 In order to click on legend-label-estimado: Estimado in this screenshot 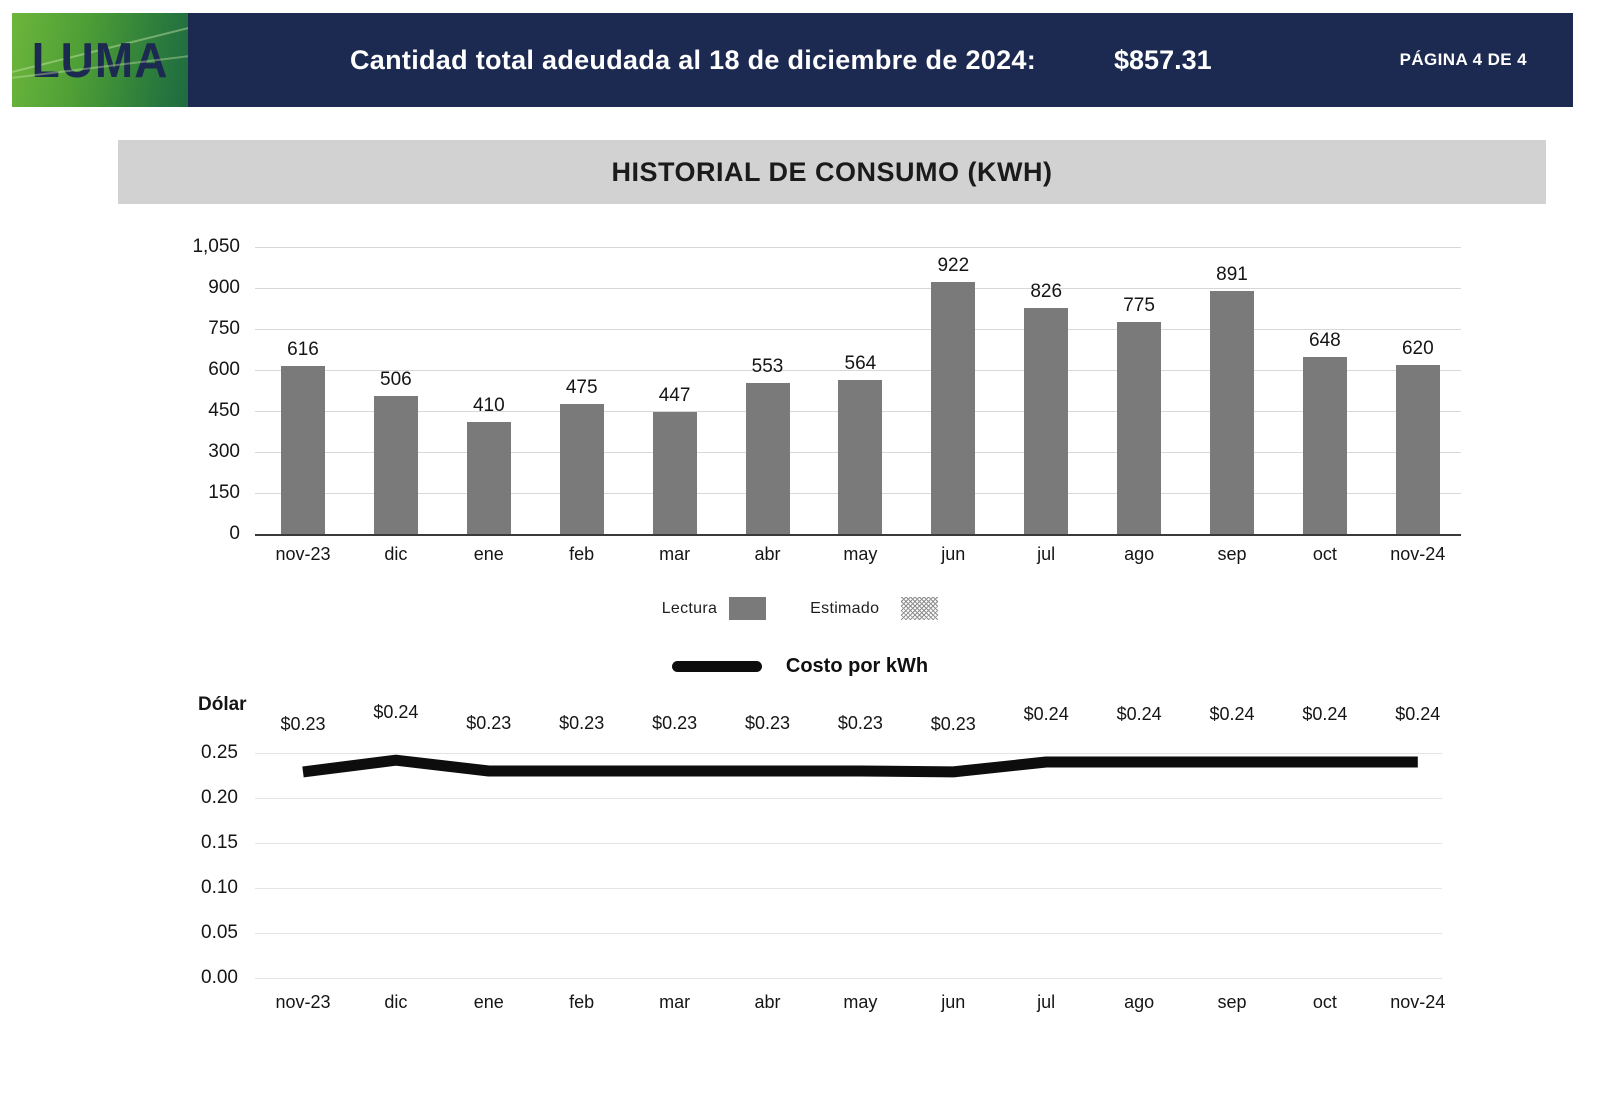, I will do `click(845, 608)`.